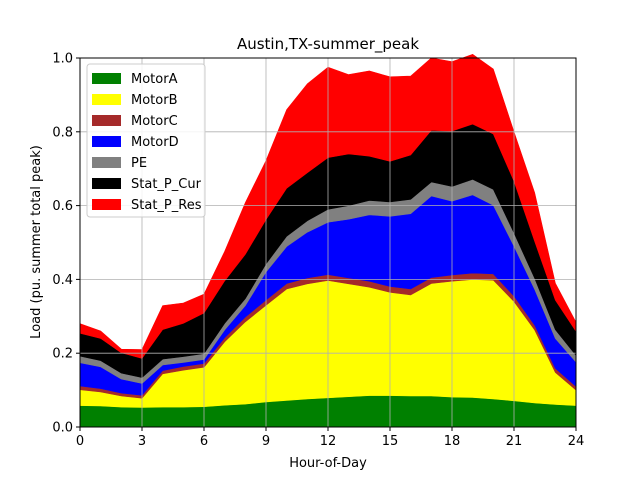 The image size is (640, 480). What do you see at coordinates (328, 463) in the screenshot?
I see `x-axis-label: Hour-of-Day` at bounding box center [328, 463].